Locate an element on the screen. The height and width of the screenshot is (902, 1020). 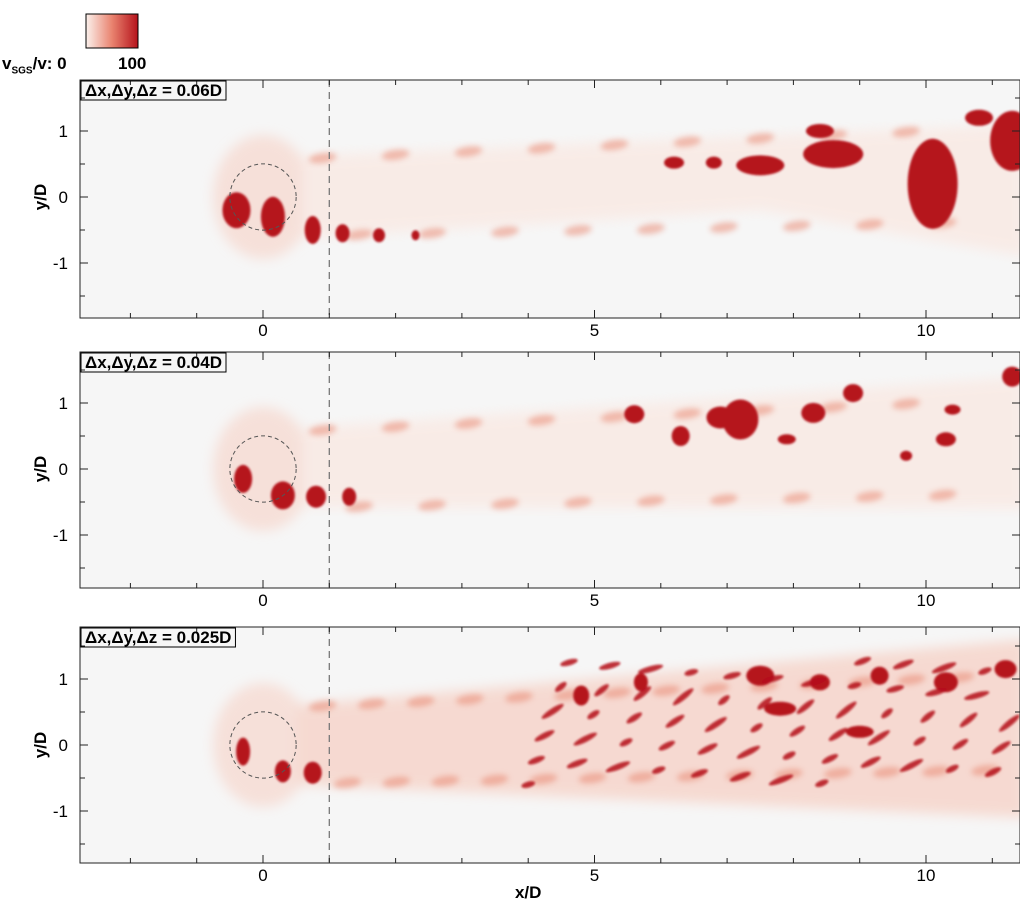
colorbar-subscript: SGS is located at coordinates (22, 71).